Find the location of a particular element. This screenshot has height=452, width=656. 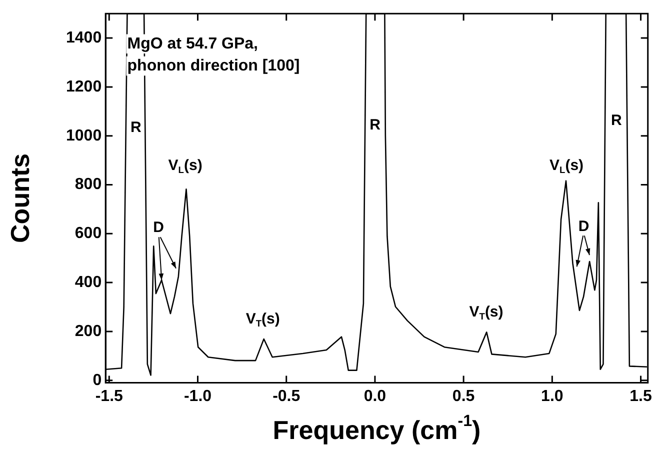

x-tick-label: 0.5 is located at coordinates (463, 396).